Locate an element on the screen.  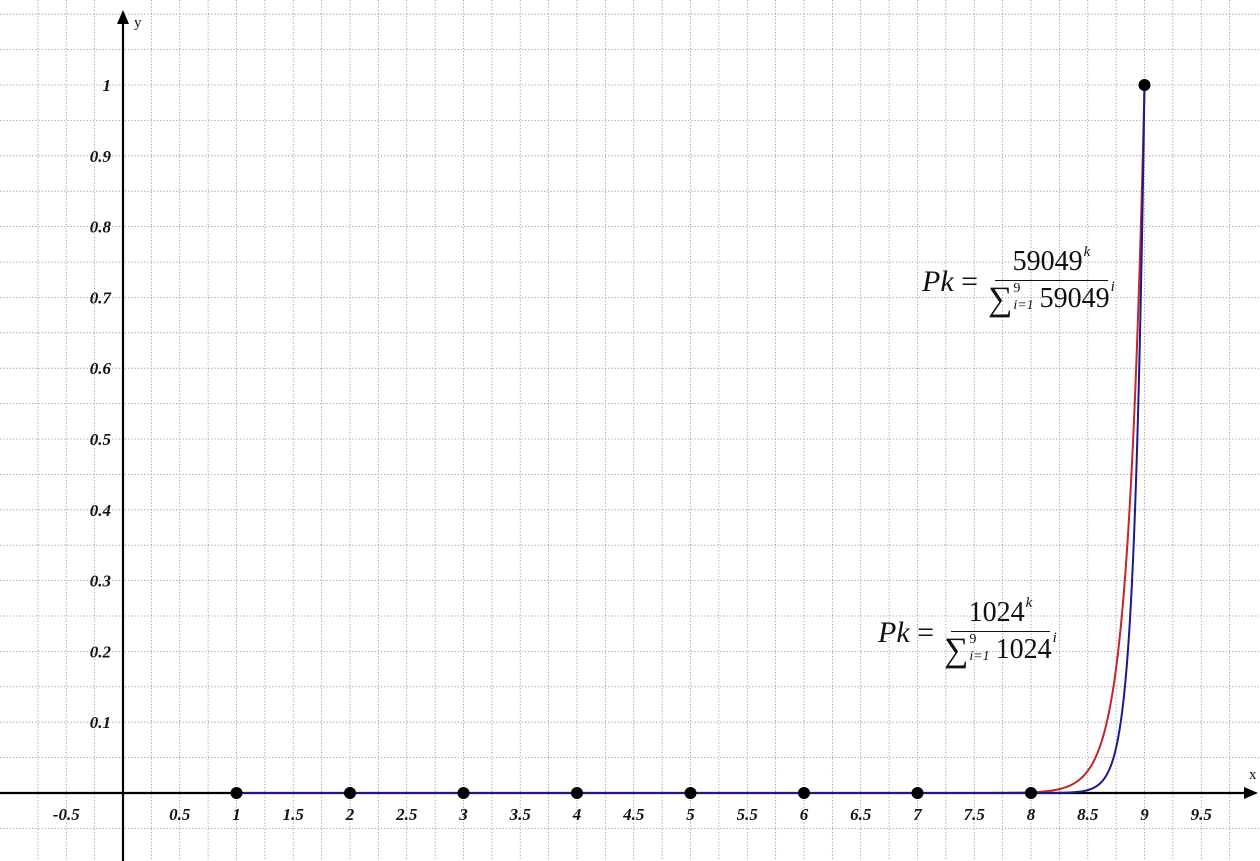
x-tick-label: 2.5 is located at coordinates (406, 814).